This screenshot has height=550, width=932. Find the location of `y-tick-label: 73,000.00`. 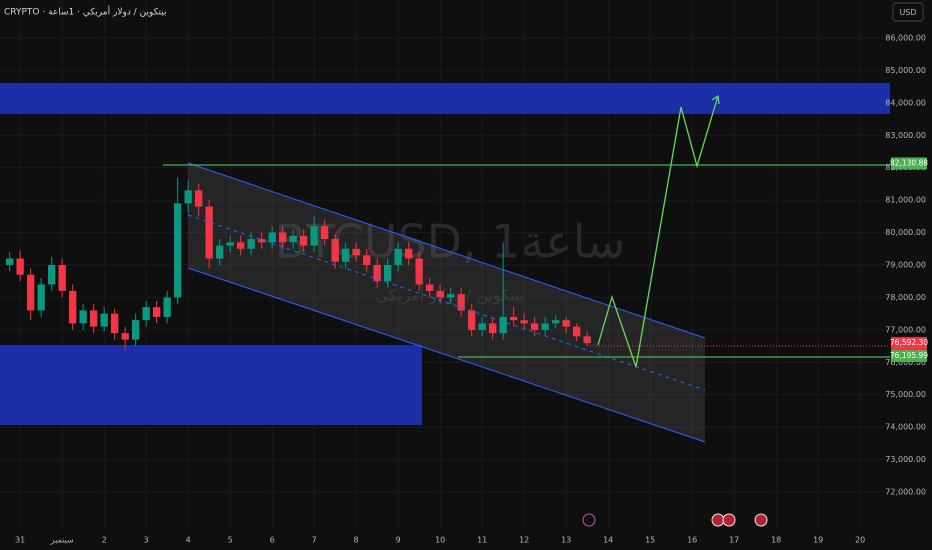

y-tick-label: 73,000.00 is located at coordinates (905, 459).